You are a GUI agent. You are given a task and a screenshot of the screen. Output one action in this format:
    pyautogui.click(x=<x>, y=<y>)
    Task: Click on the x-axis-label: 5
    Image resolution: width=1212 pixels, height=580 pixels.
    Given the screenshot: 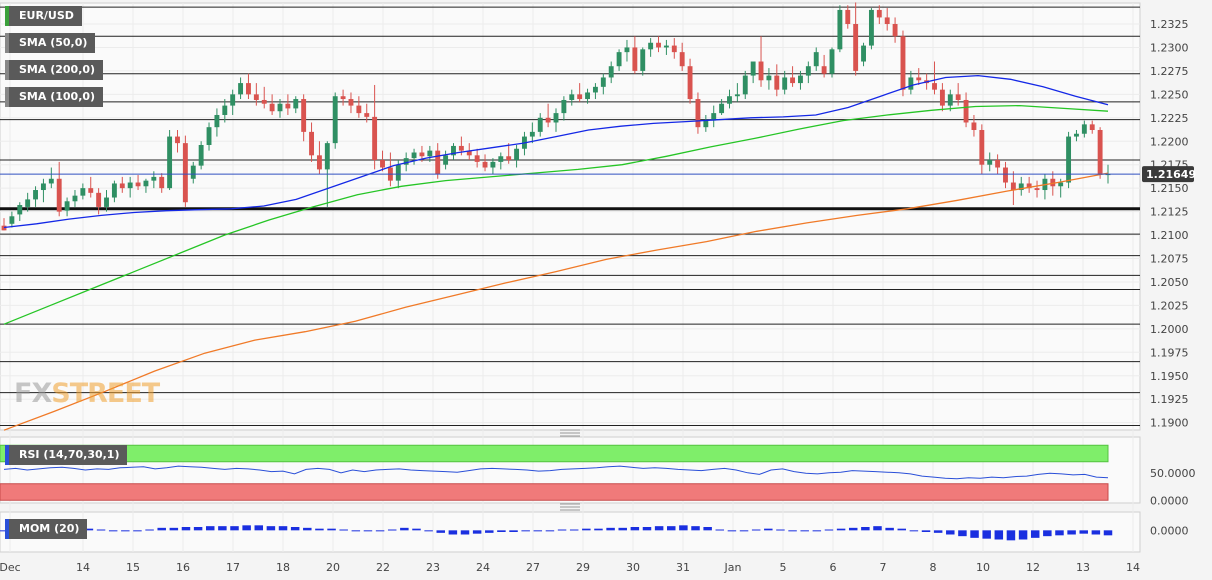 What is the action you would take?
    pyautogui.click(x=783, y=567)
    